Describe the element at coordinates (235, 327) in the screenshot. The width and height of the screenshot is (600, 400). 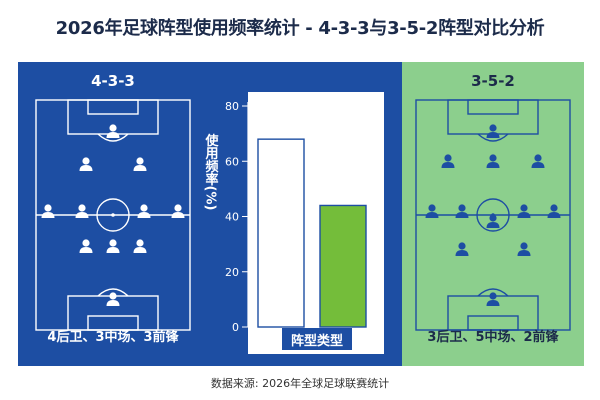
I see `y-tick-label: 0` at that location.